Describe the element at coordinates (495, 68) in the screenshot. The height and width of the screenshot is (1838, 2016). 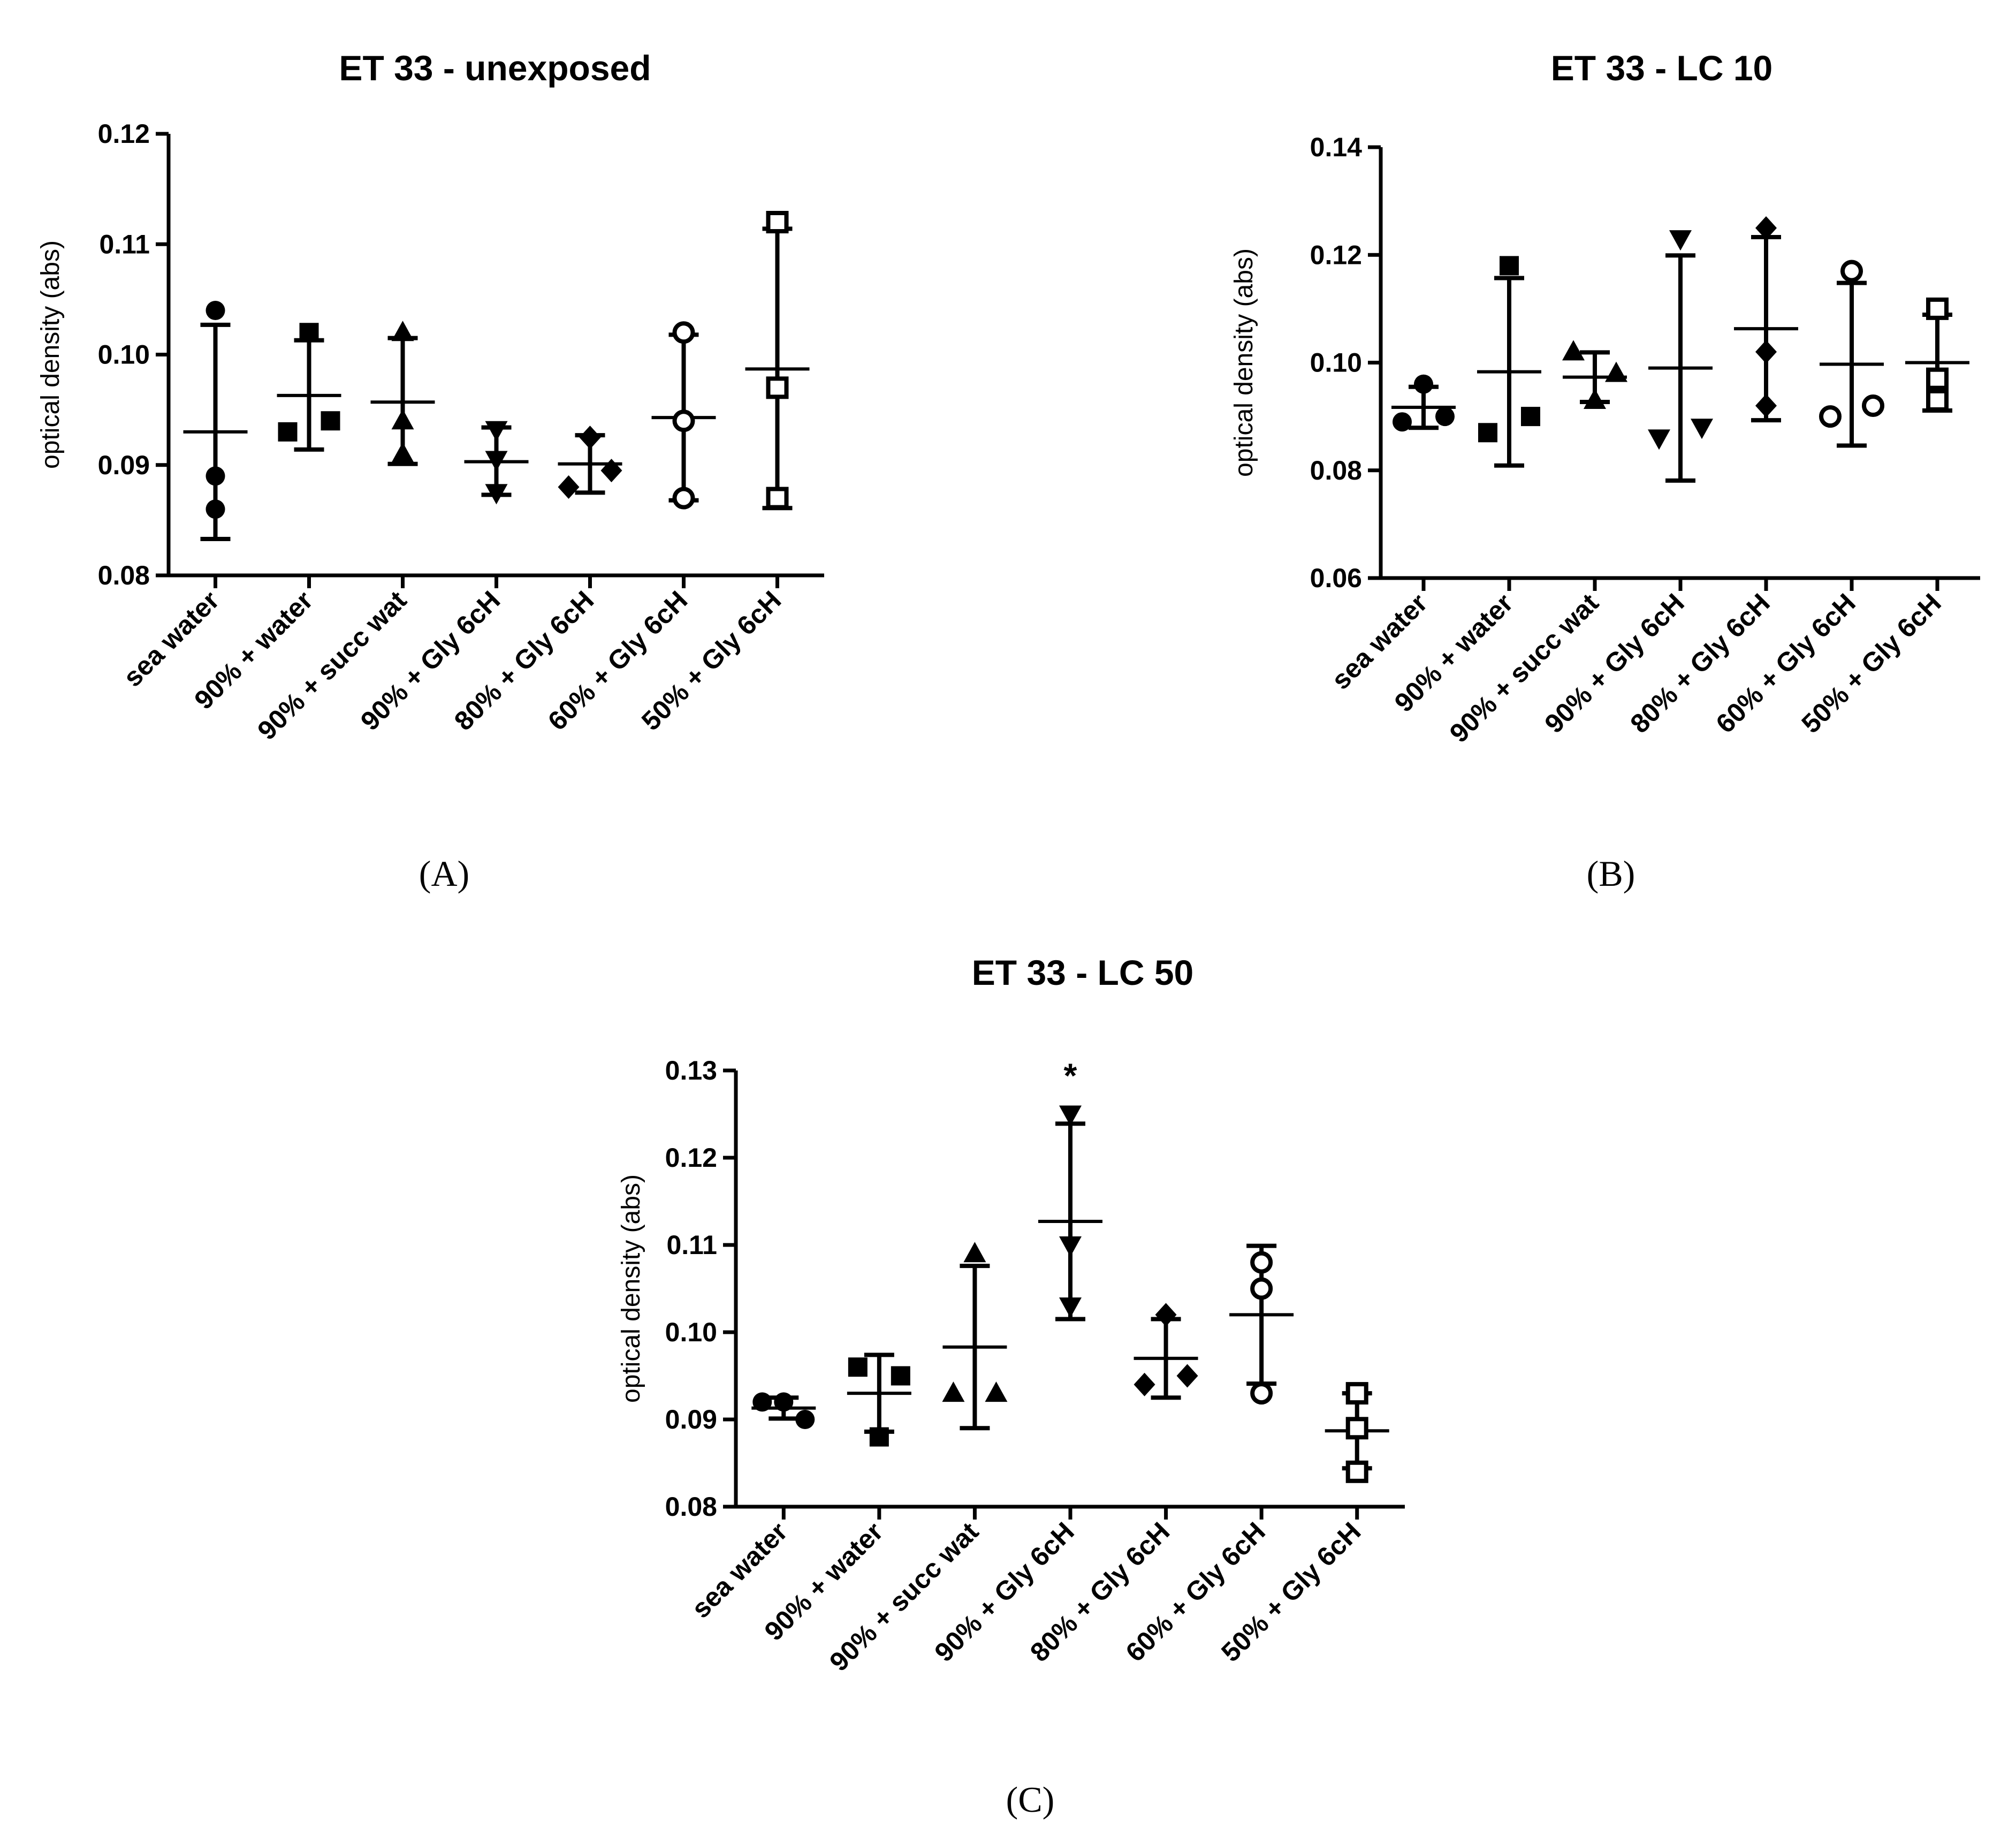
I see `chart-title: ET 33 - unexposed` at that location.